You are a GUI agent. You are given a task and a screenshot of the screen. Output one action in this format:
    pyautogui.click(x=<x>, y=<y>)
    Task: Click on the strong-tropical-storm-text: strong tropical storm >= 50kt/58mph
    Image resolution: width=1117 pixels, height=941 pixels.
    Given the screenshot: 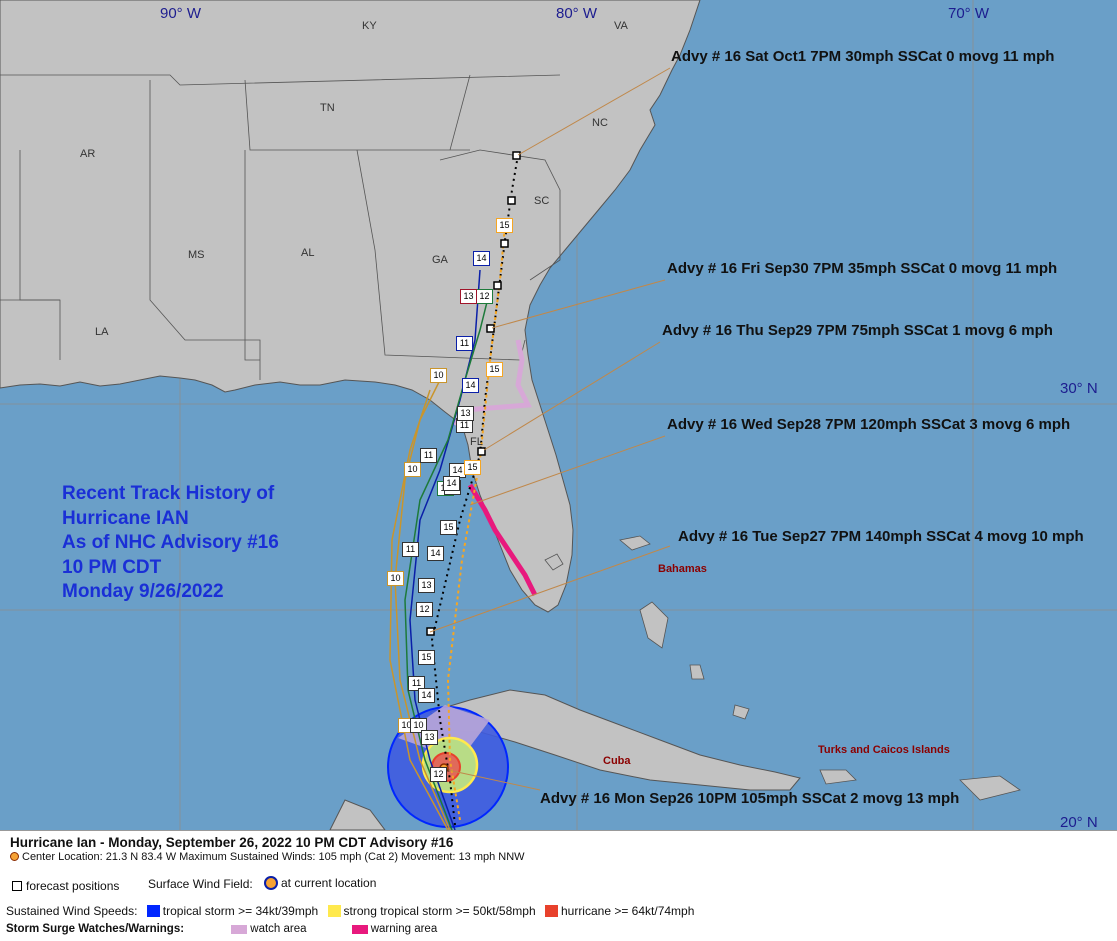 What is the action you would take?
    pyautogui.click(x=439, y=911)
    